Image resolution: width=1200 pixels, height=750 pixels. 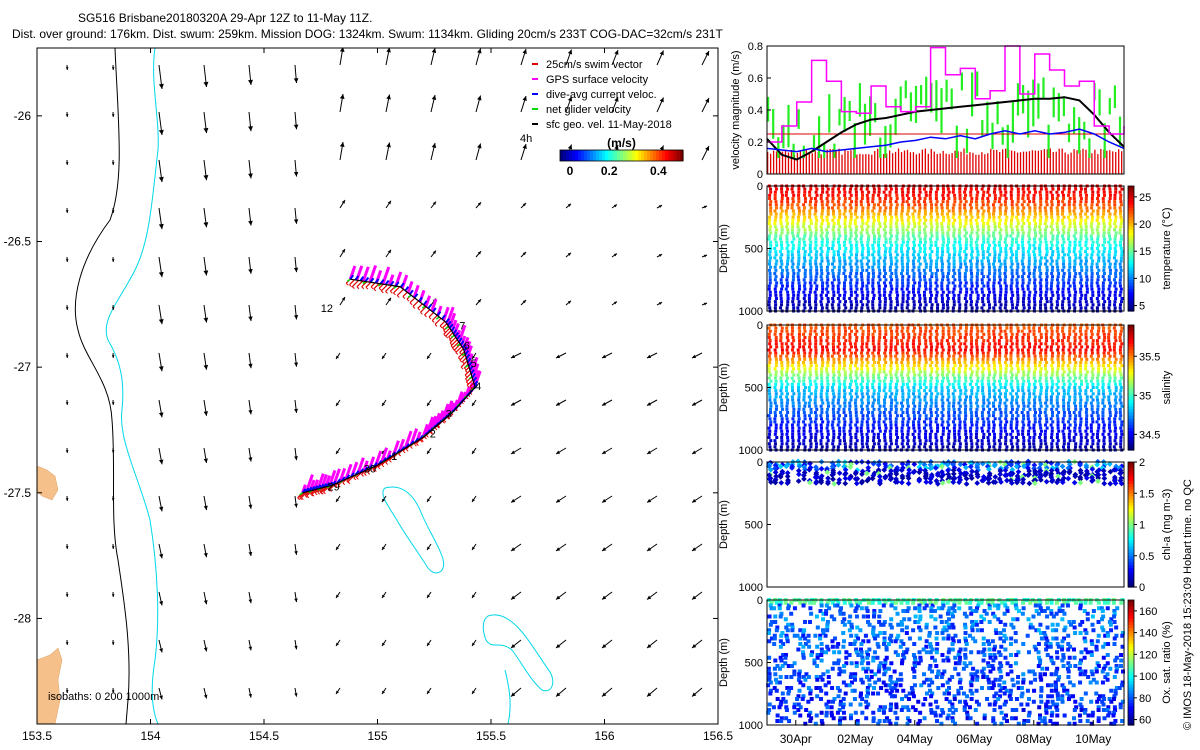 What do you see at coordinates (604, 736) in the screenshot?
I see `map-x-tick-label: 156` at bounding box center [604, 736].